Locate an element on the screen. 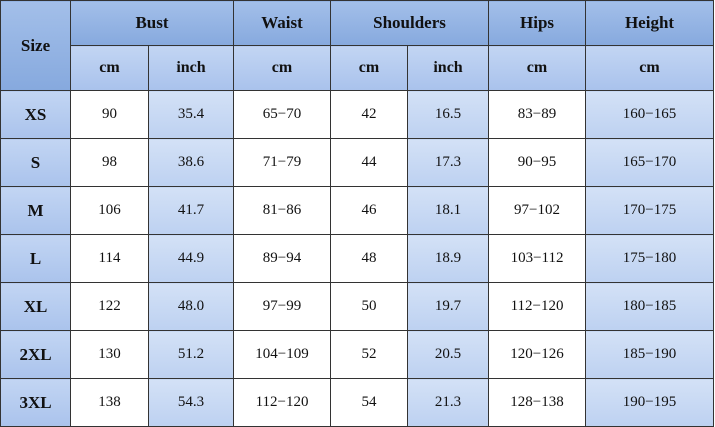 Image resolution: width=715 pixels, height=427 pixels. value-cell: 18.1 is located at coordinates (448, 210).